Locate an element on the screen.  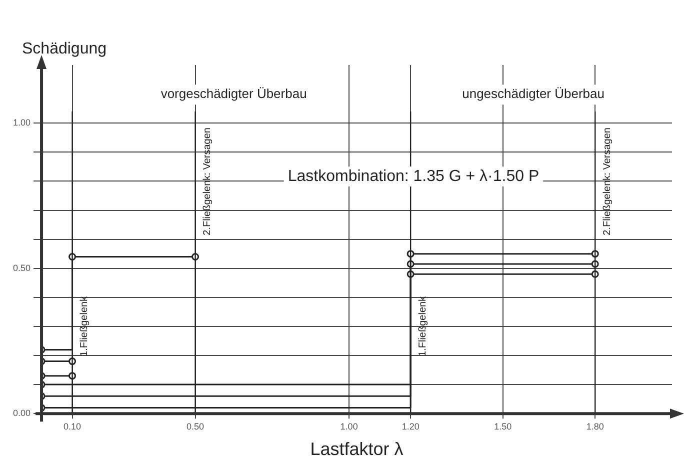
annotation: ungeschädigter Überbau is located at coordinates (533, 94).